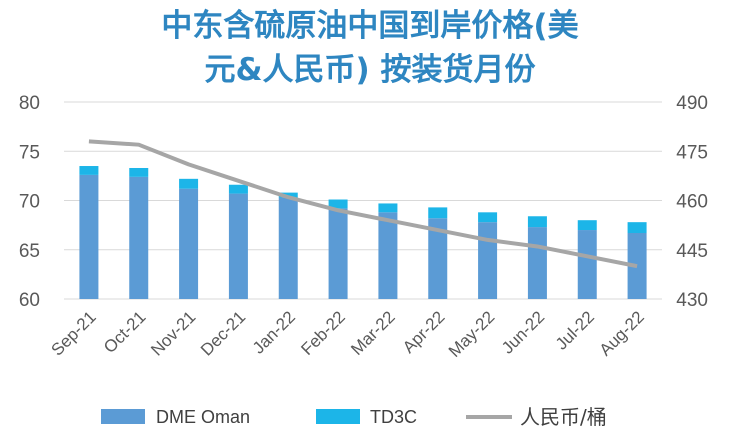 The width and height of the screenshot is (740, 448). What do you see at coordinates (29, 103) in the screenshot?
I see `y-left-tick-label: 80` at bounding box center [29, 103].